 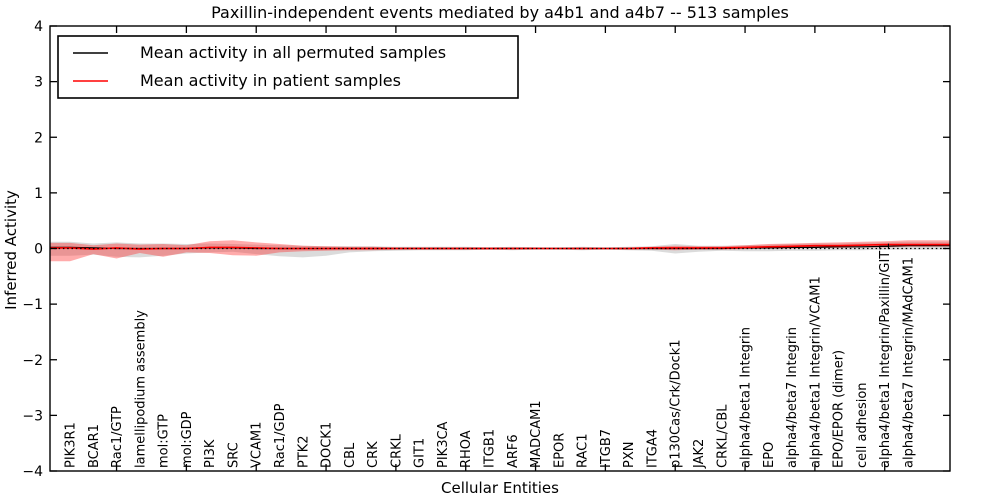 What do you see at coordinates (257, 445) in the screenshot?
I see `x-tick-label: VCAM1` at bounding box center [257, 445].